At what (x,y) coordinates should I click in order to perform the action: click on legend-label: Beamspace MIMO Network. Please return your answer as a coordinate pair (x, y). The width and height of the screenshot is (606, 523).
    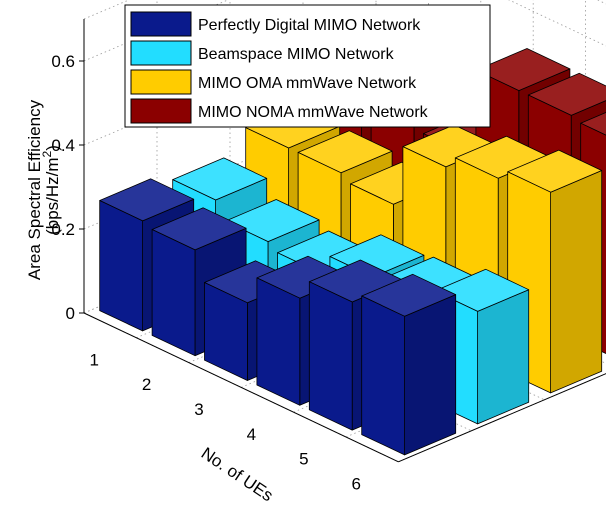
    Looking at the image, I should click on (296, 54).